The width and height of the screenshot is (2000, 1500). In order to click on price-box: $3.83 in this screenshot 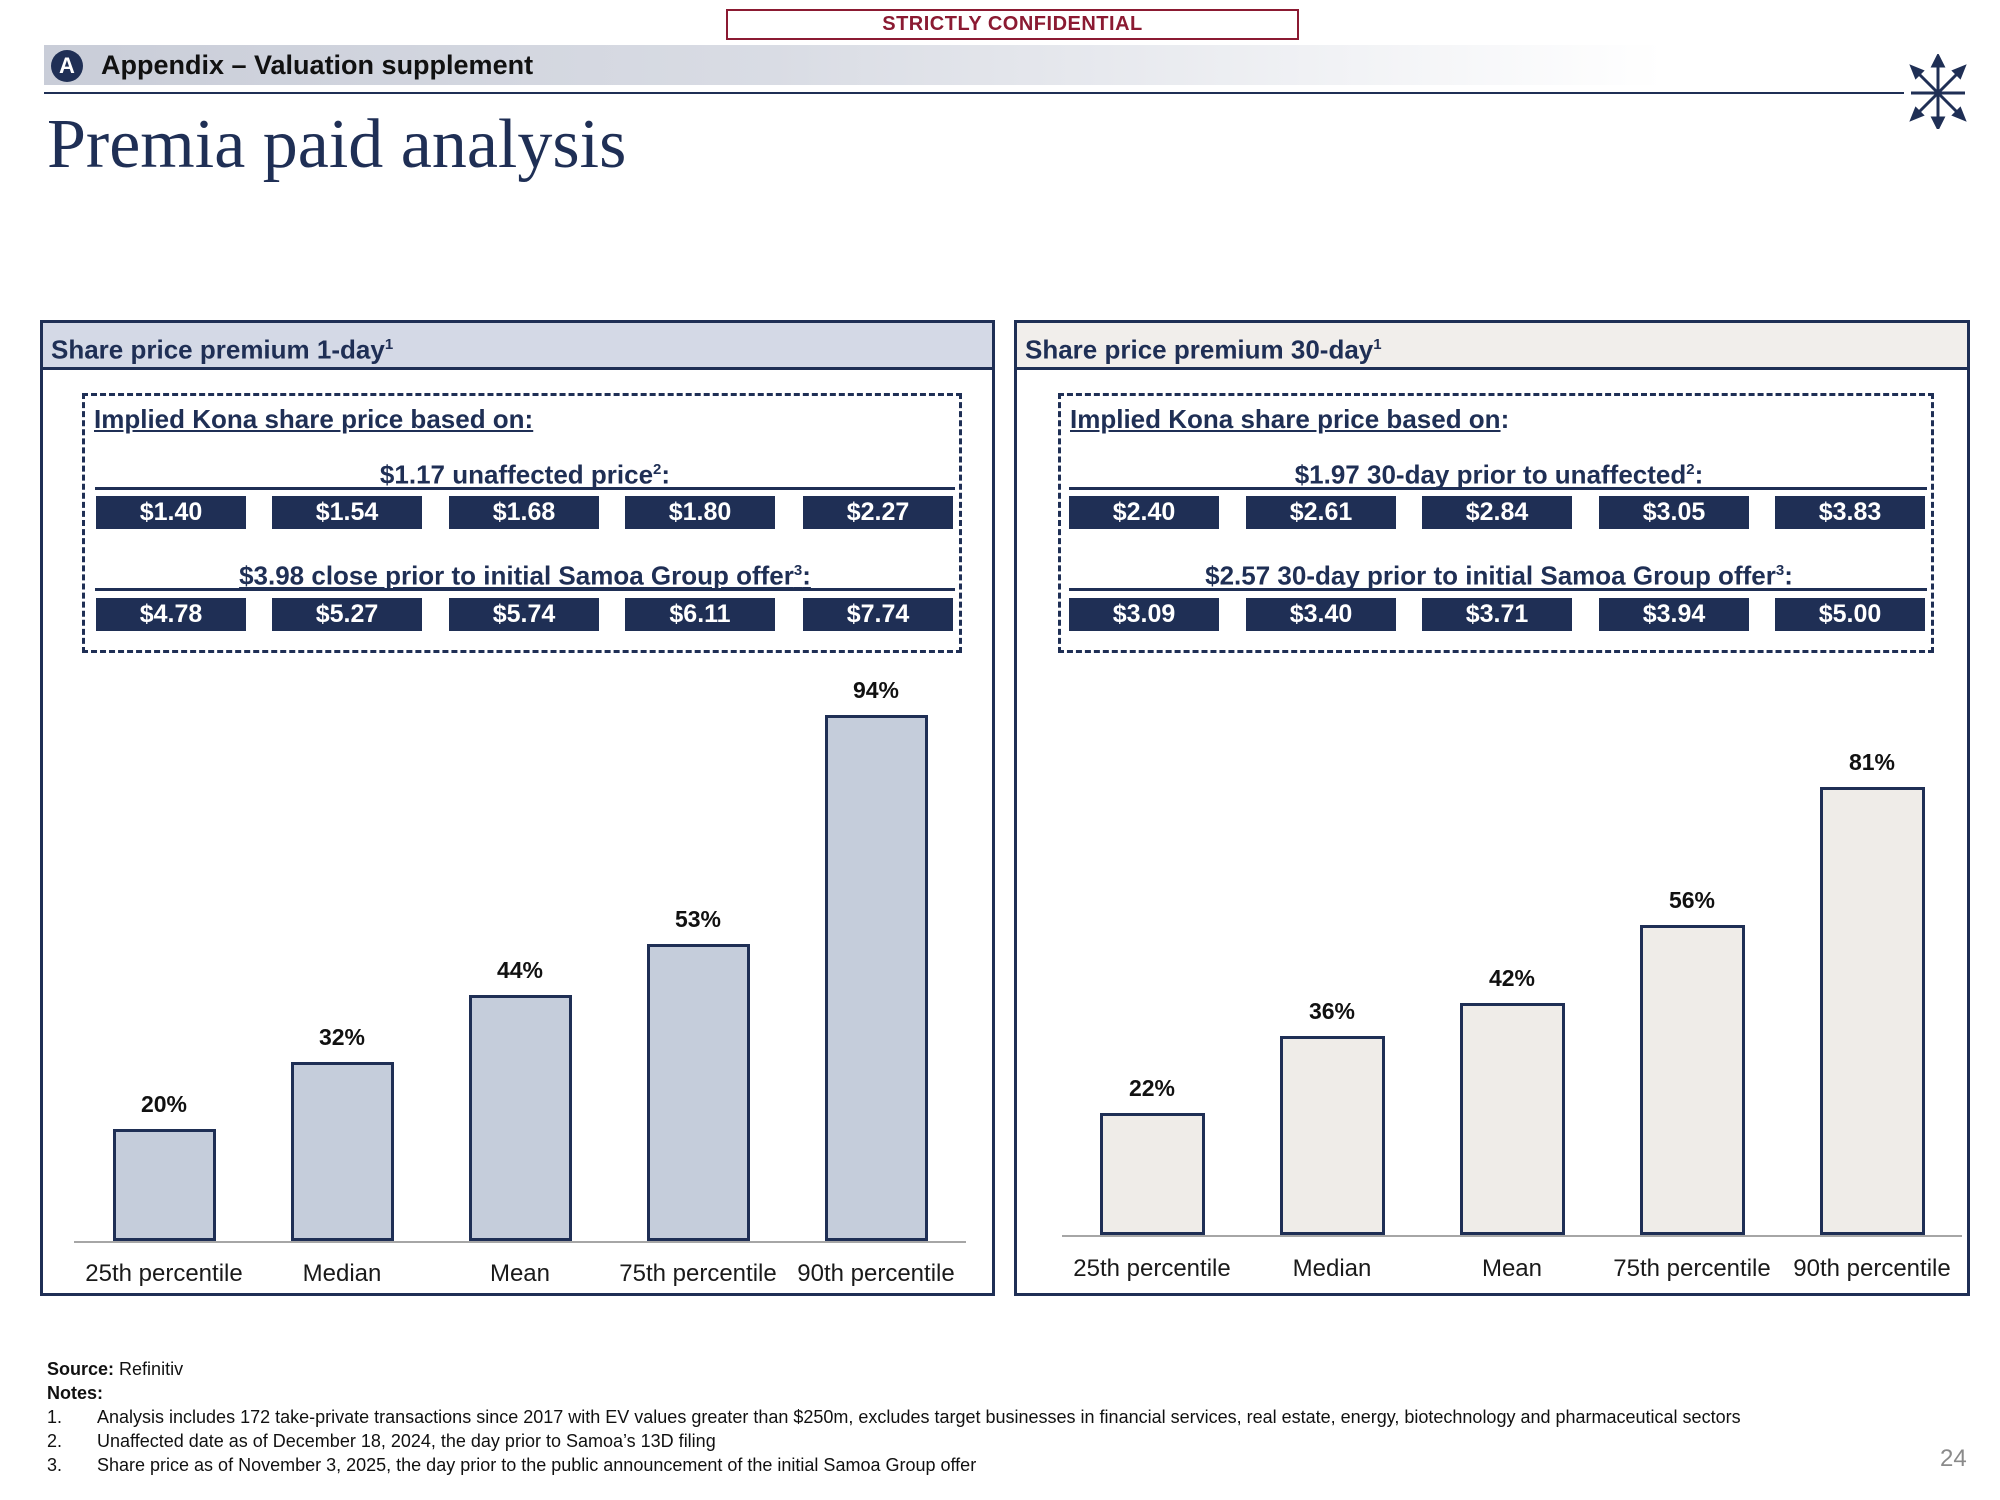, I will do `click(1850, 512)`.